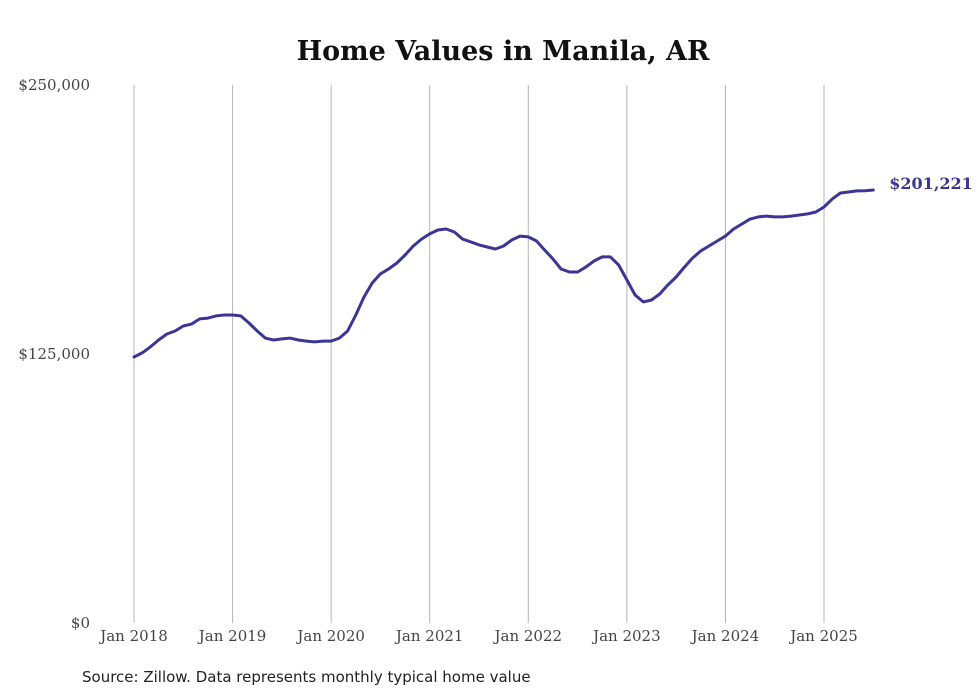  Describe the element at coordinates (725, 636) in the screenshot. I see `x-tick-label: Jan 2024` at that location.